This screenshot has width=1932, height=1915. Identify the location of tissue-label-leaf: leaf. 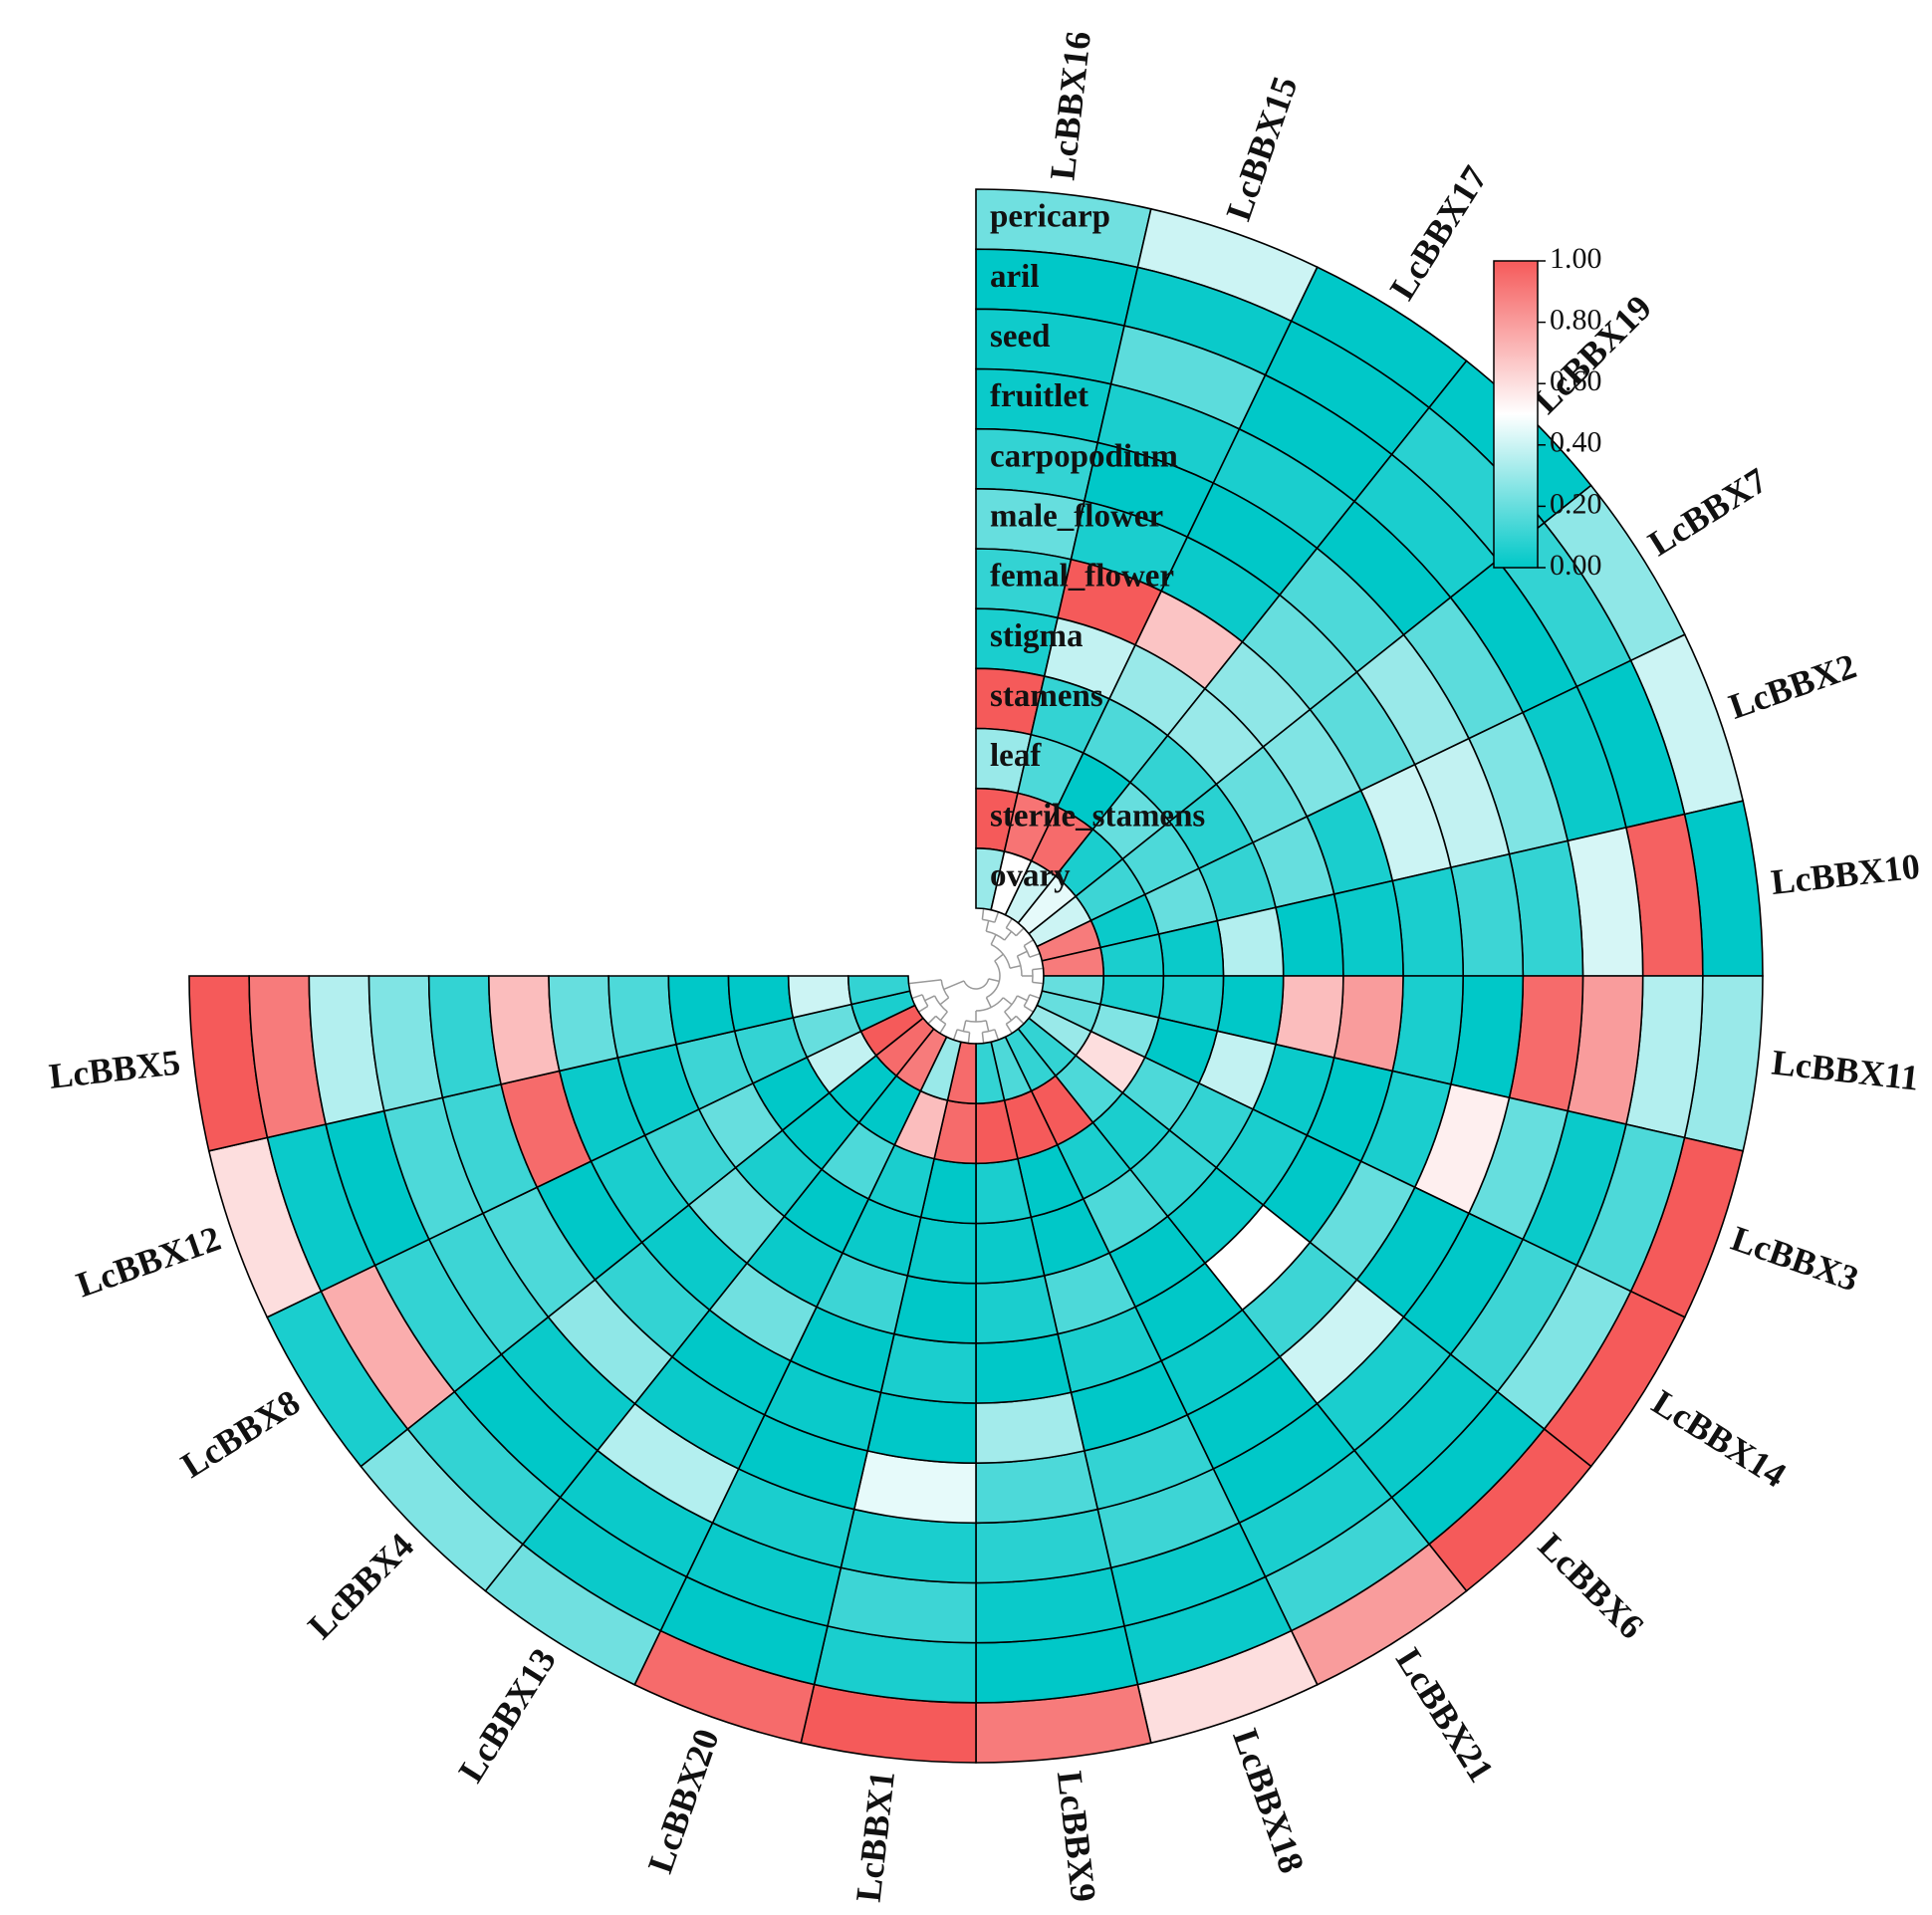
(1016, 756).